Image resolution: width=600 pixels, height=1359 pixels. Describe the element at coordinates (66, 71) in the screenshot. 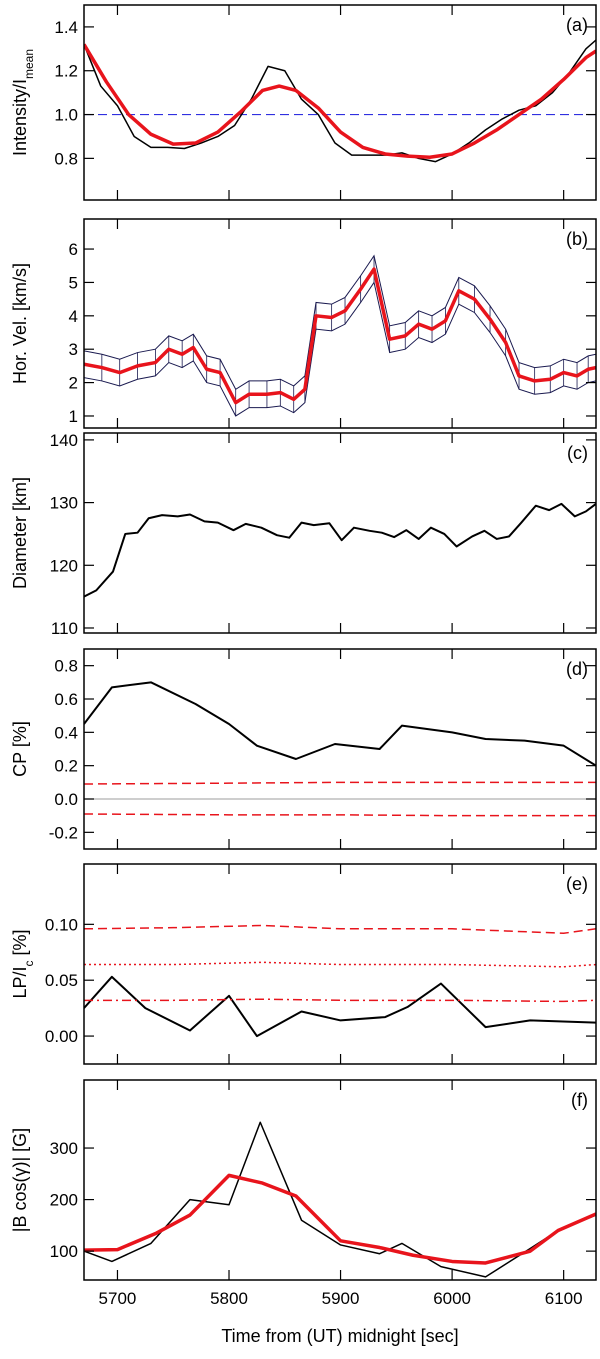

I see `y-tick-label: 1.2` at that location.